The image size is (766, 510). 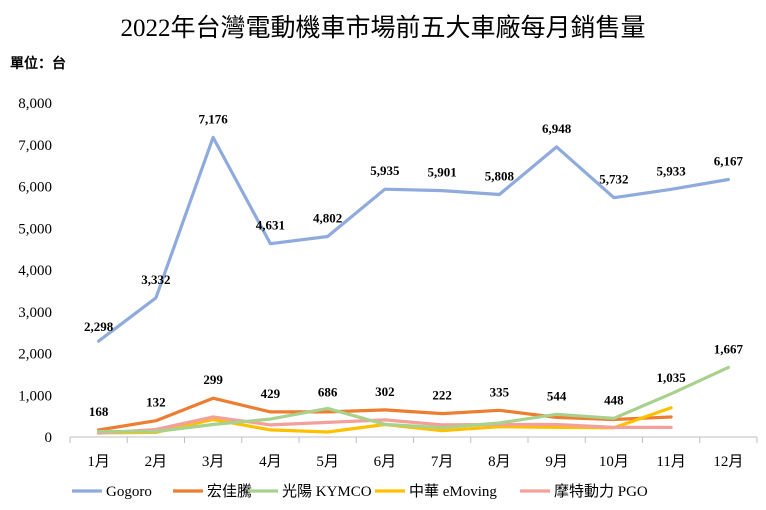 I want to click on x-tick-label: 6月, so click(x=385, y=462).